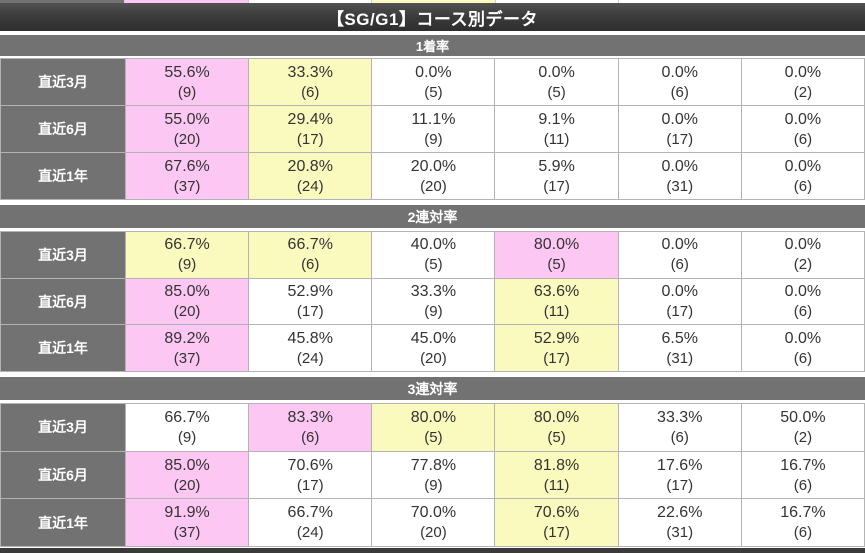 This screenshot has width=865, height=553. What do you see at coordinates (310, 291) in the screenshot?
I see `cell-percent: 52.9%` at bounding box center [310, 291].